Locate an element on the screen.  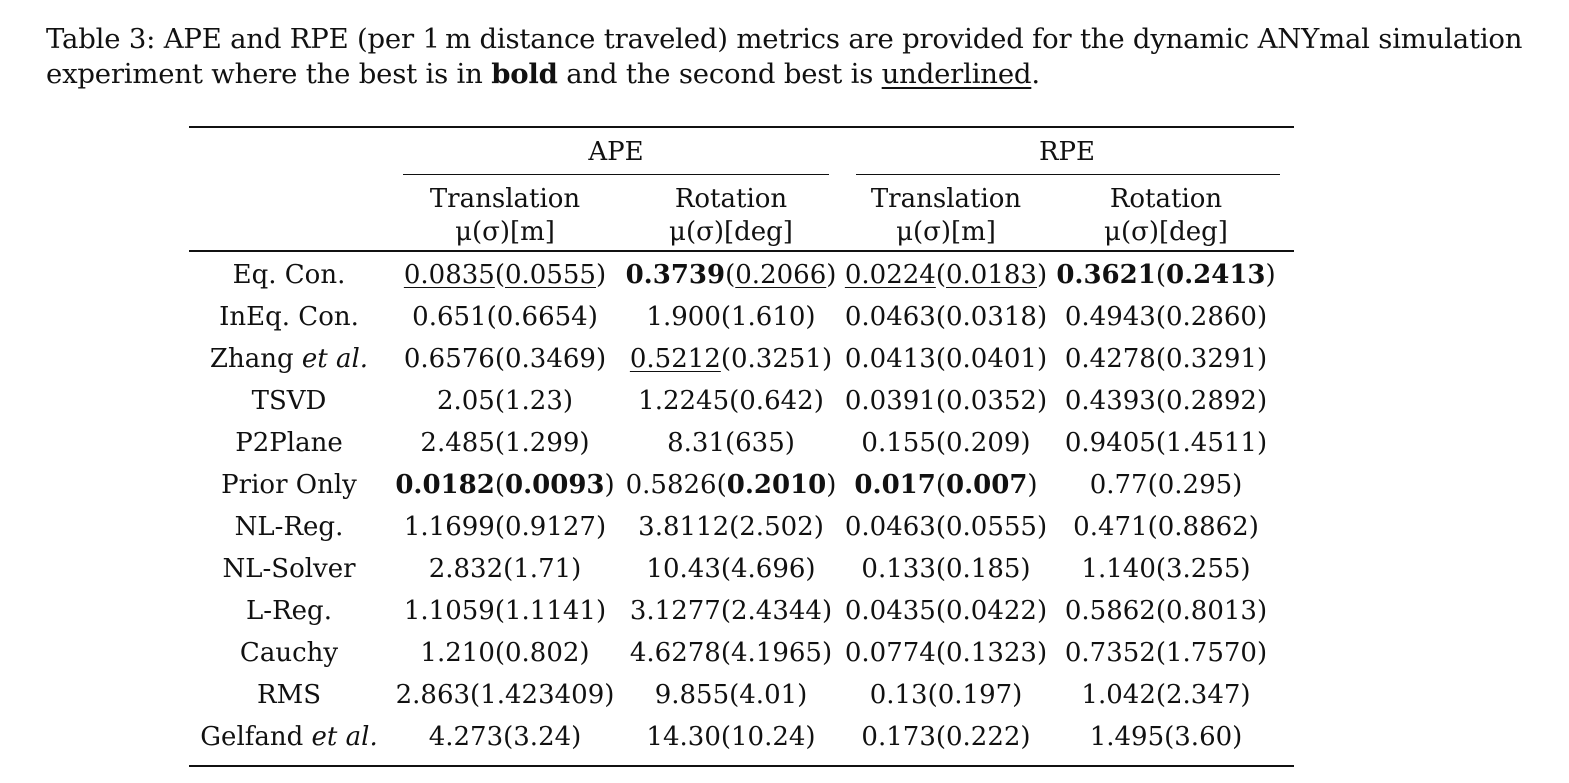
value-cell: 0.4278(0.3291) is located at coordinates (1166, 359).